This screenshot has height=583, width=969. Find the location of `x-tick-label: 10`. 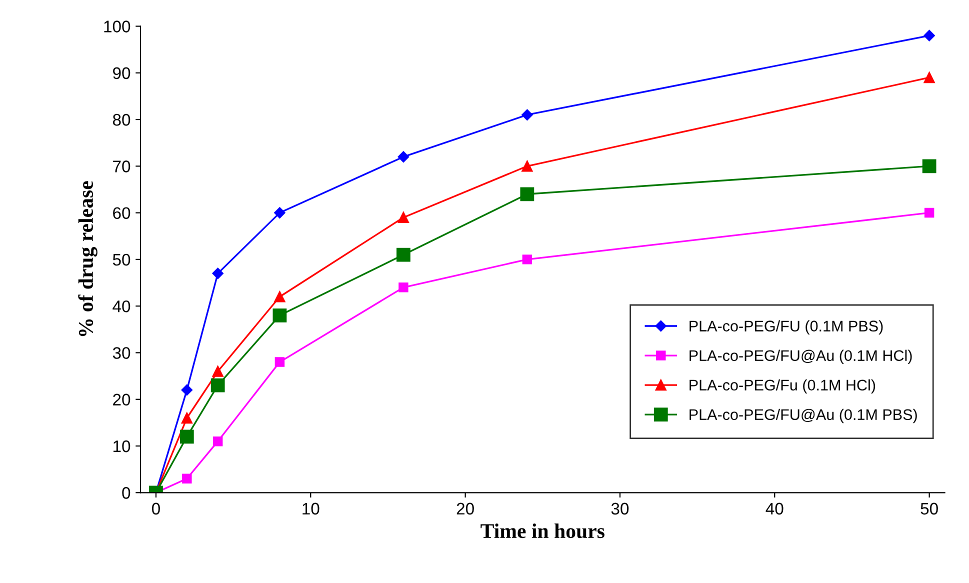

x-tick-label: 10 is located at coordinates (311, 508).